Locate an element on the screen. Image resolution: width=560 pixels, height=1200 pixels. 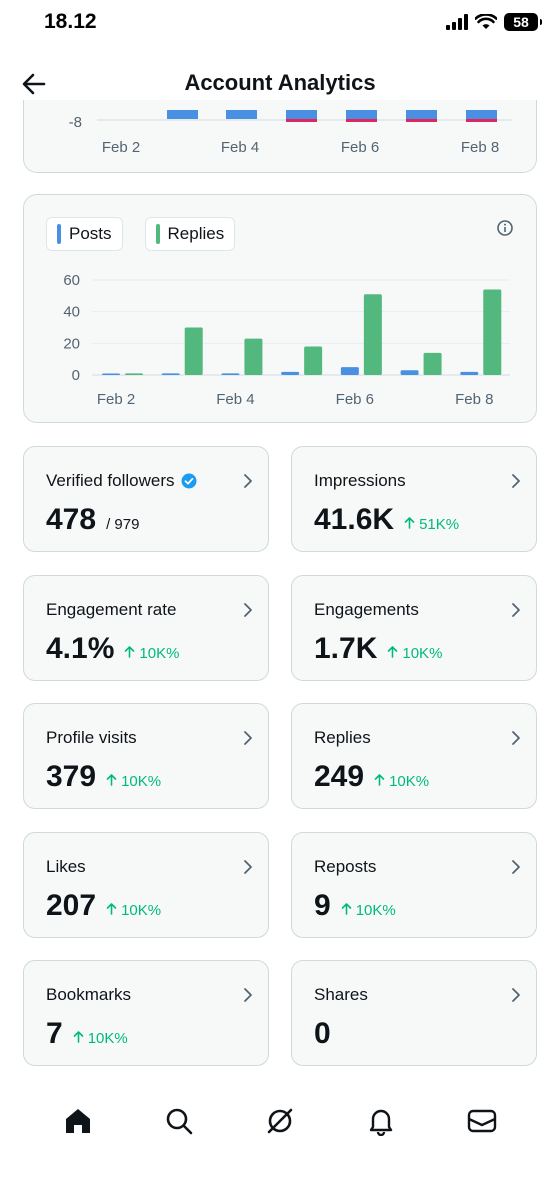
metric-label: Impressions is located at coordinates (360, 481).